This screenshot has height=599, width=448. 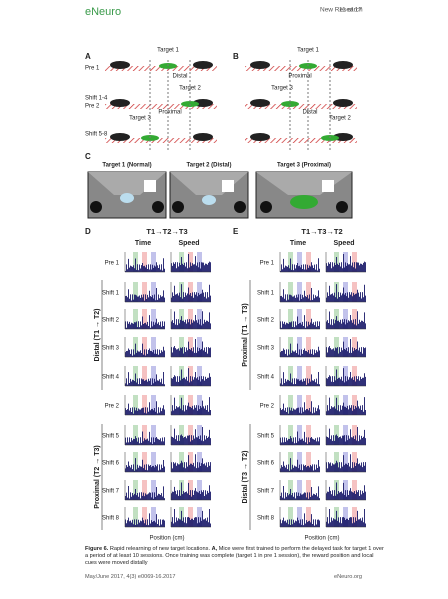 I want to click on row-label: Shift 8, so click(x=266, y=519).